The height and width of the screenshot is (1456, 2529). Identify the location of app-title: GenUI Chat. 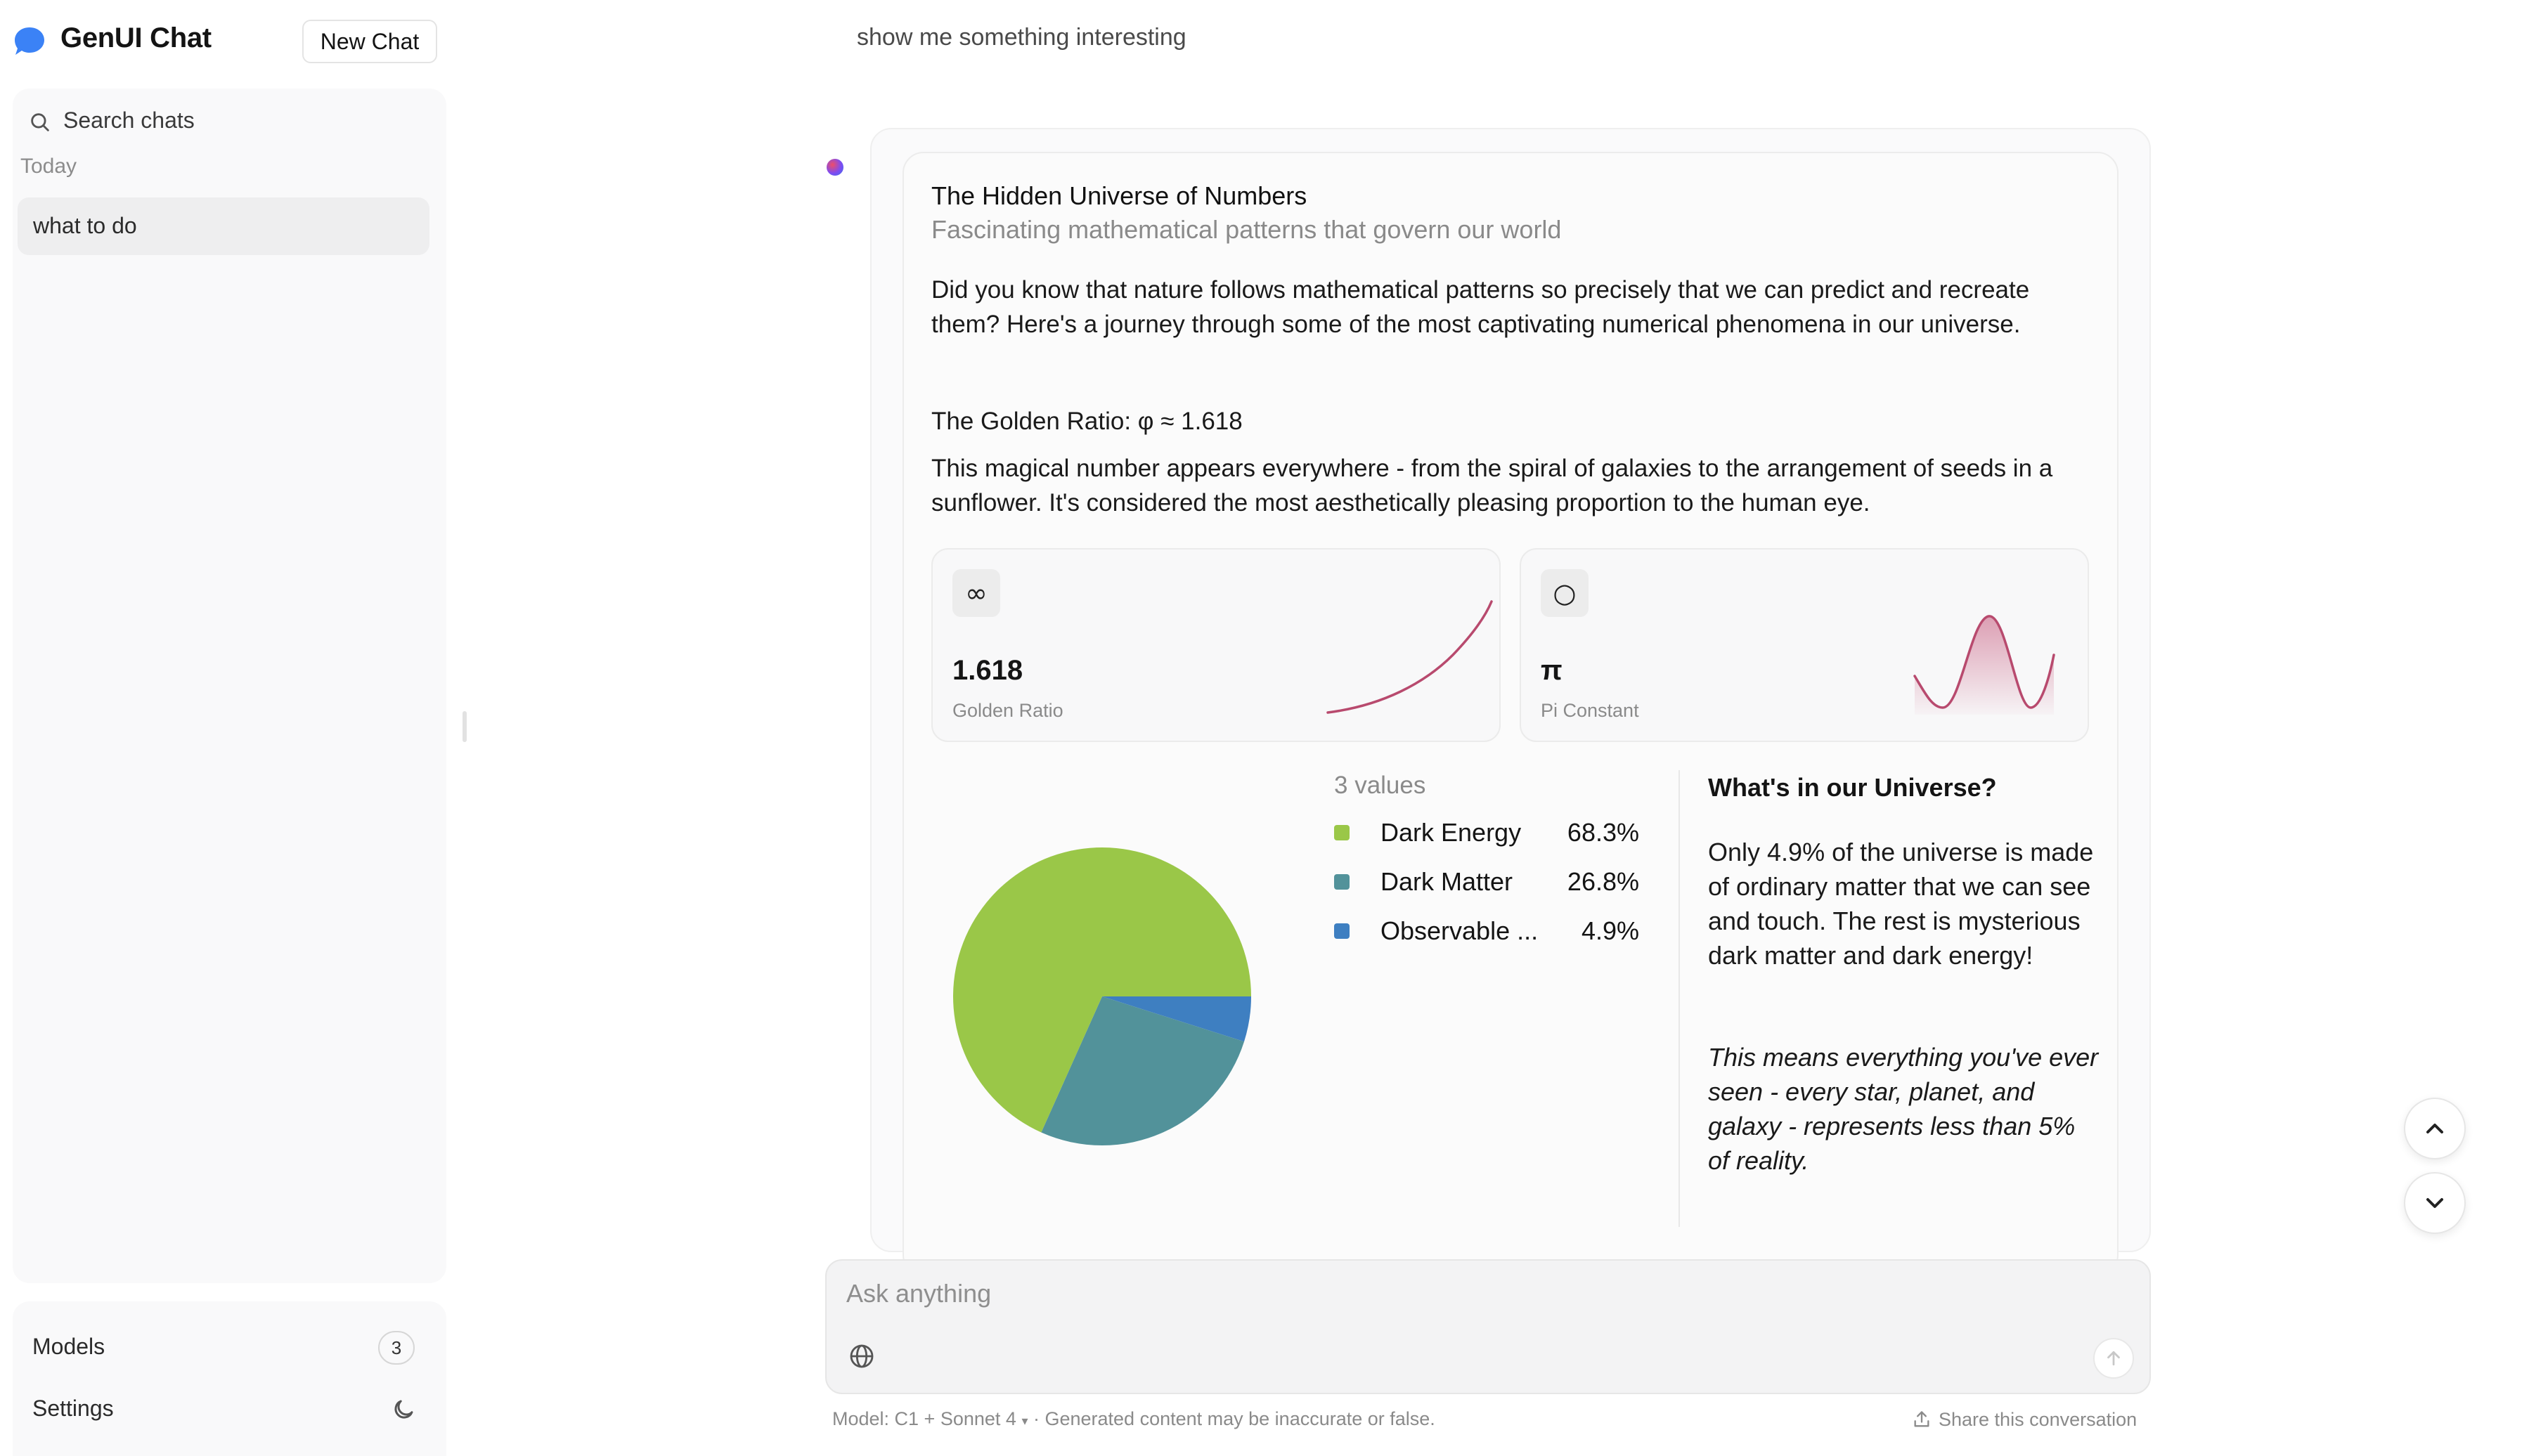
(136, 38).